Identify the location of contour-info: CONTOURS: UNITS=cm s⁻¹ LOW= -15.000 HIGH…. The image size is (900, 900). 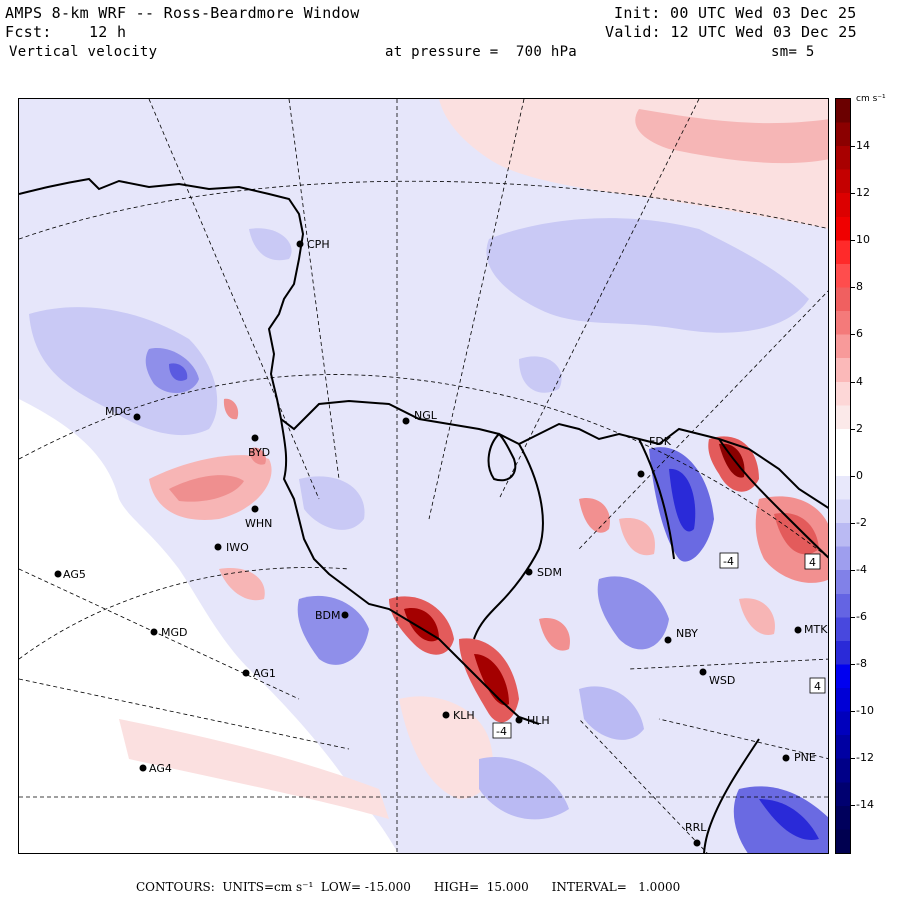
(408, 887).